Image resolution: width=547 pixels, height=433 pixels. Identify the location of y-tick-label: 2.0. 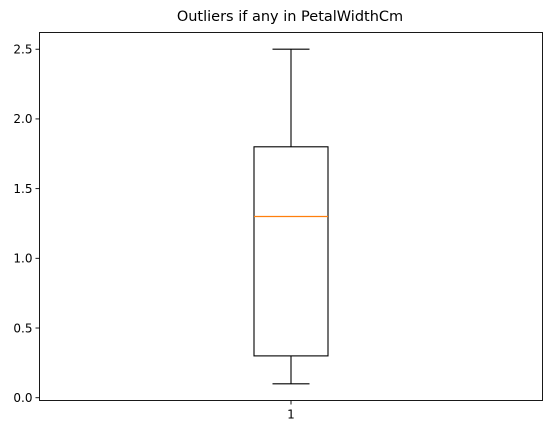
(22, 119).